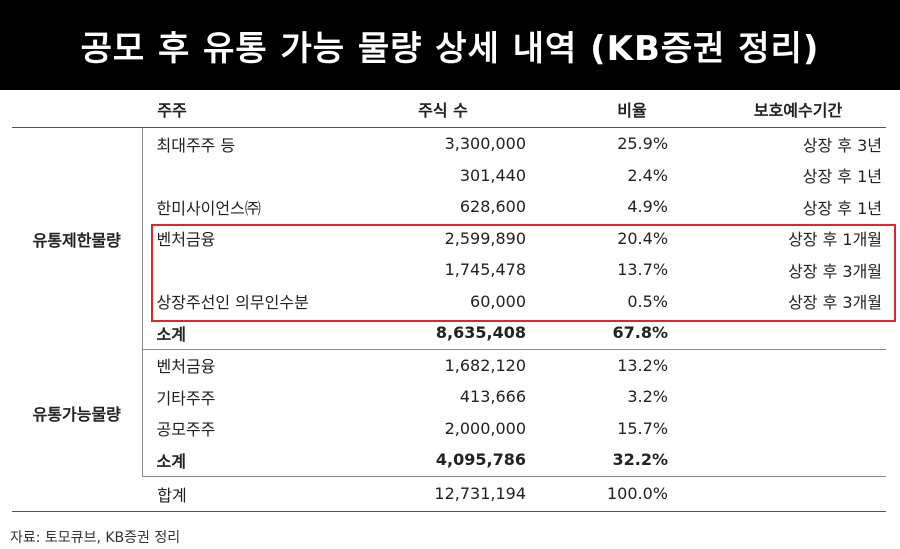  I want to click on subtotal-shares: 4,095,786, so click(443, 460).